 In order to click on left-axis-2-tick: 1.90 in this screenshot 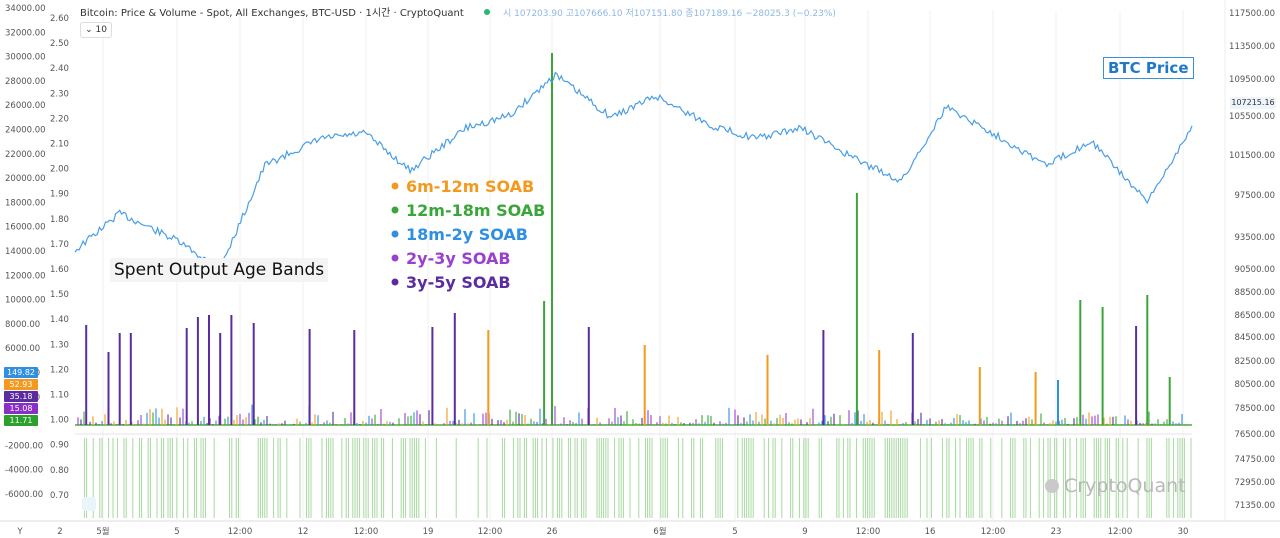, I will do `click(59, 195)`.